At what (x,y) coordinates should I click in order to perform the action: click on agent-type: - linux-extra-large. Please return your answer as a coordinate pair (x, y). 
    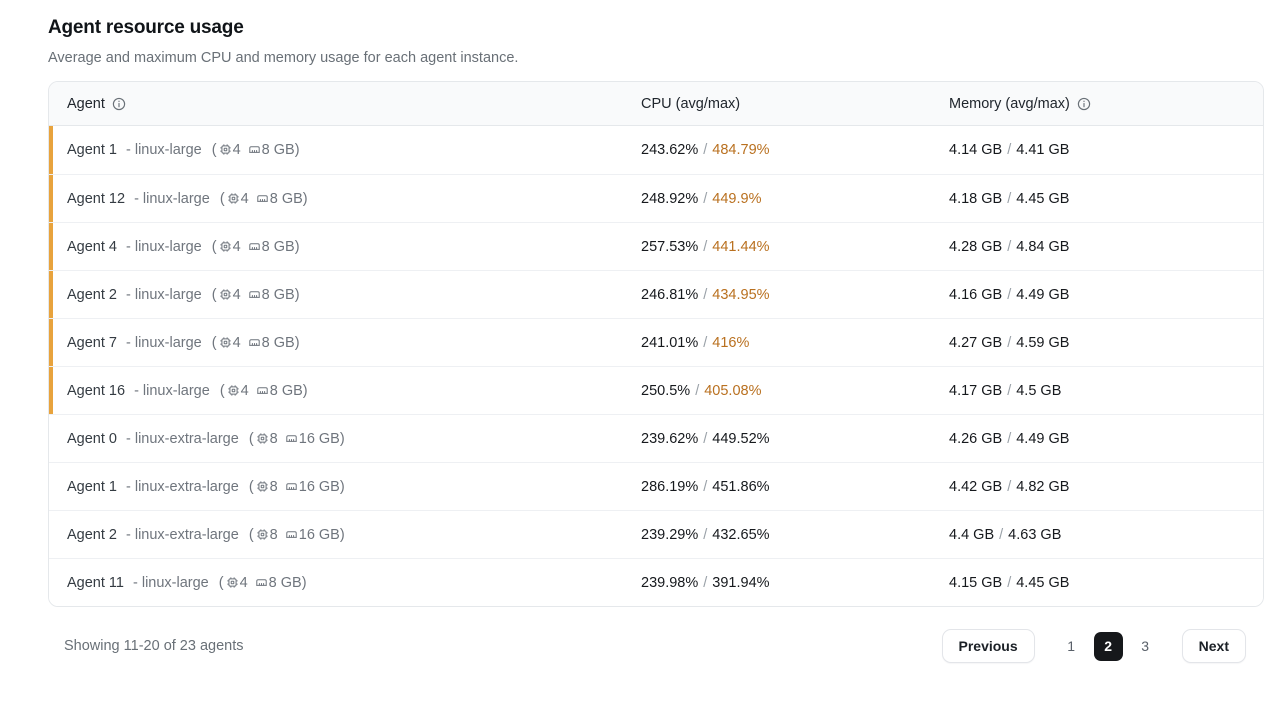
    Looking at the image, I should click on (182, 486).